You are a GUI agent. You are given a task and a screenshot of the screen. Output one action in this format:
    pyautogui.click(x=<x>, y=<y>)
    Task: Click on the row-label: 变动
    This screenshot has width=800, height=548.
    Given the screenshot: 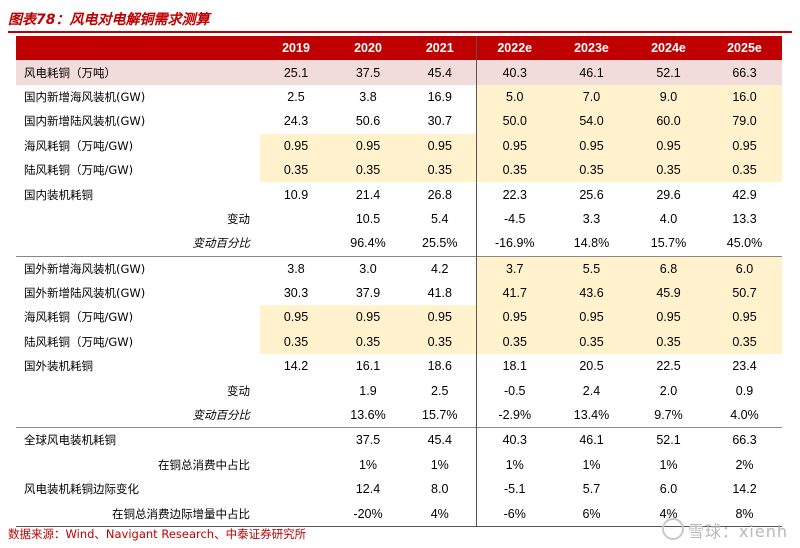 What is the action you would take?
    pyautogui.click(x=238, y=218)
    